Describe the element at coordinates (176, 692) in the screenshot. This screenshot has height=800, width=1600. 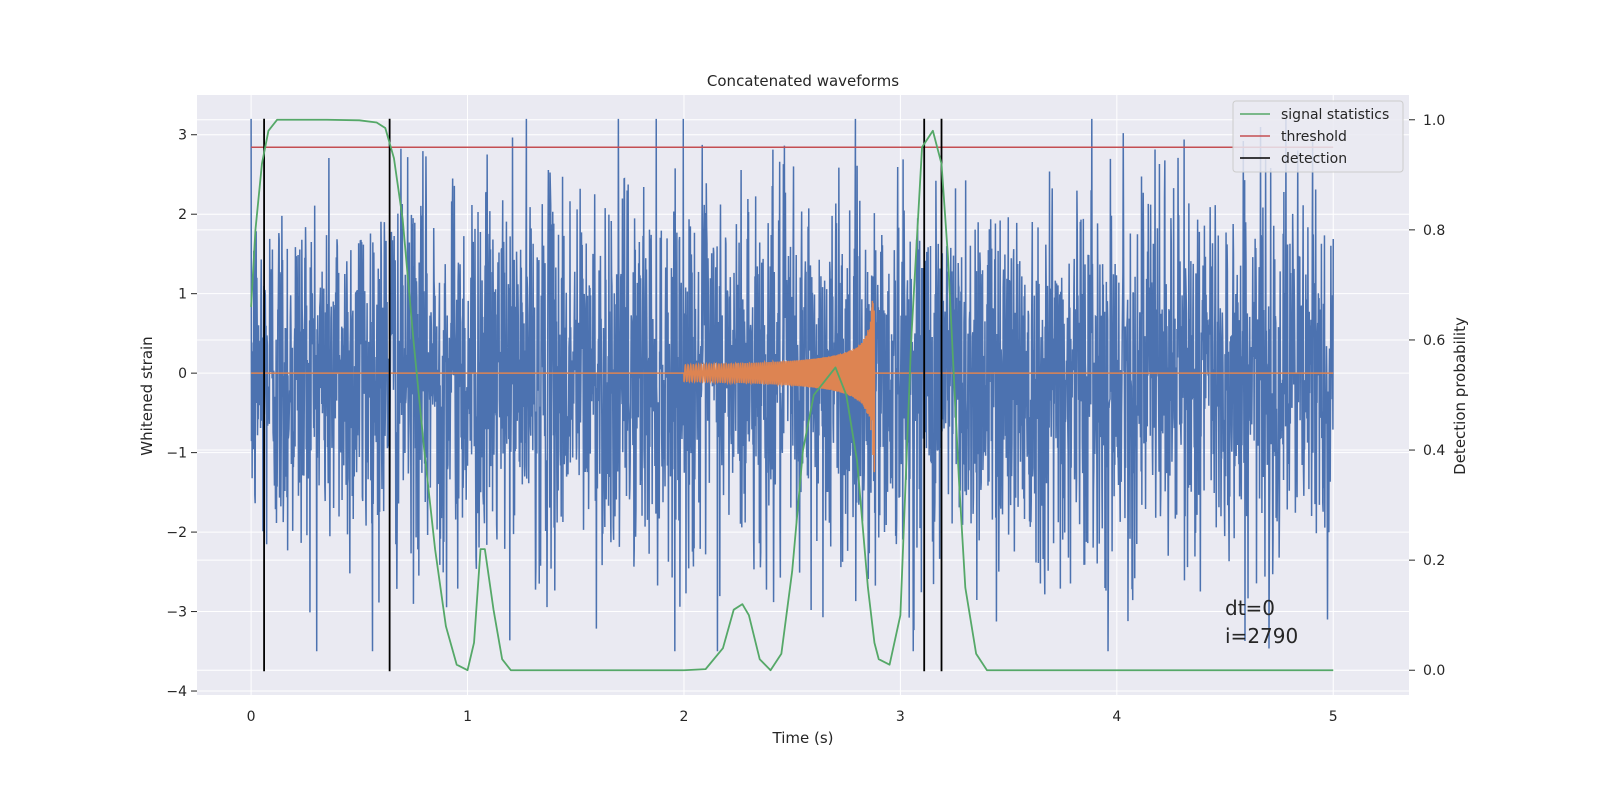
I see `y-tick-label: −4` at that location.